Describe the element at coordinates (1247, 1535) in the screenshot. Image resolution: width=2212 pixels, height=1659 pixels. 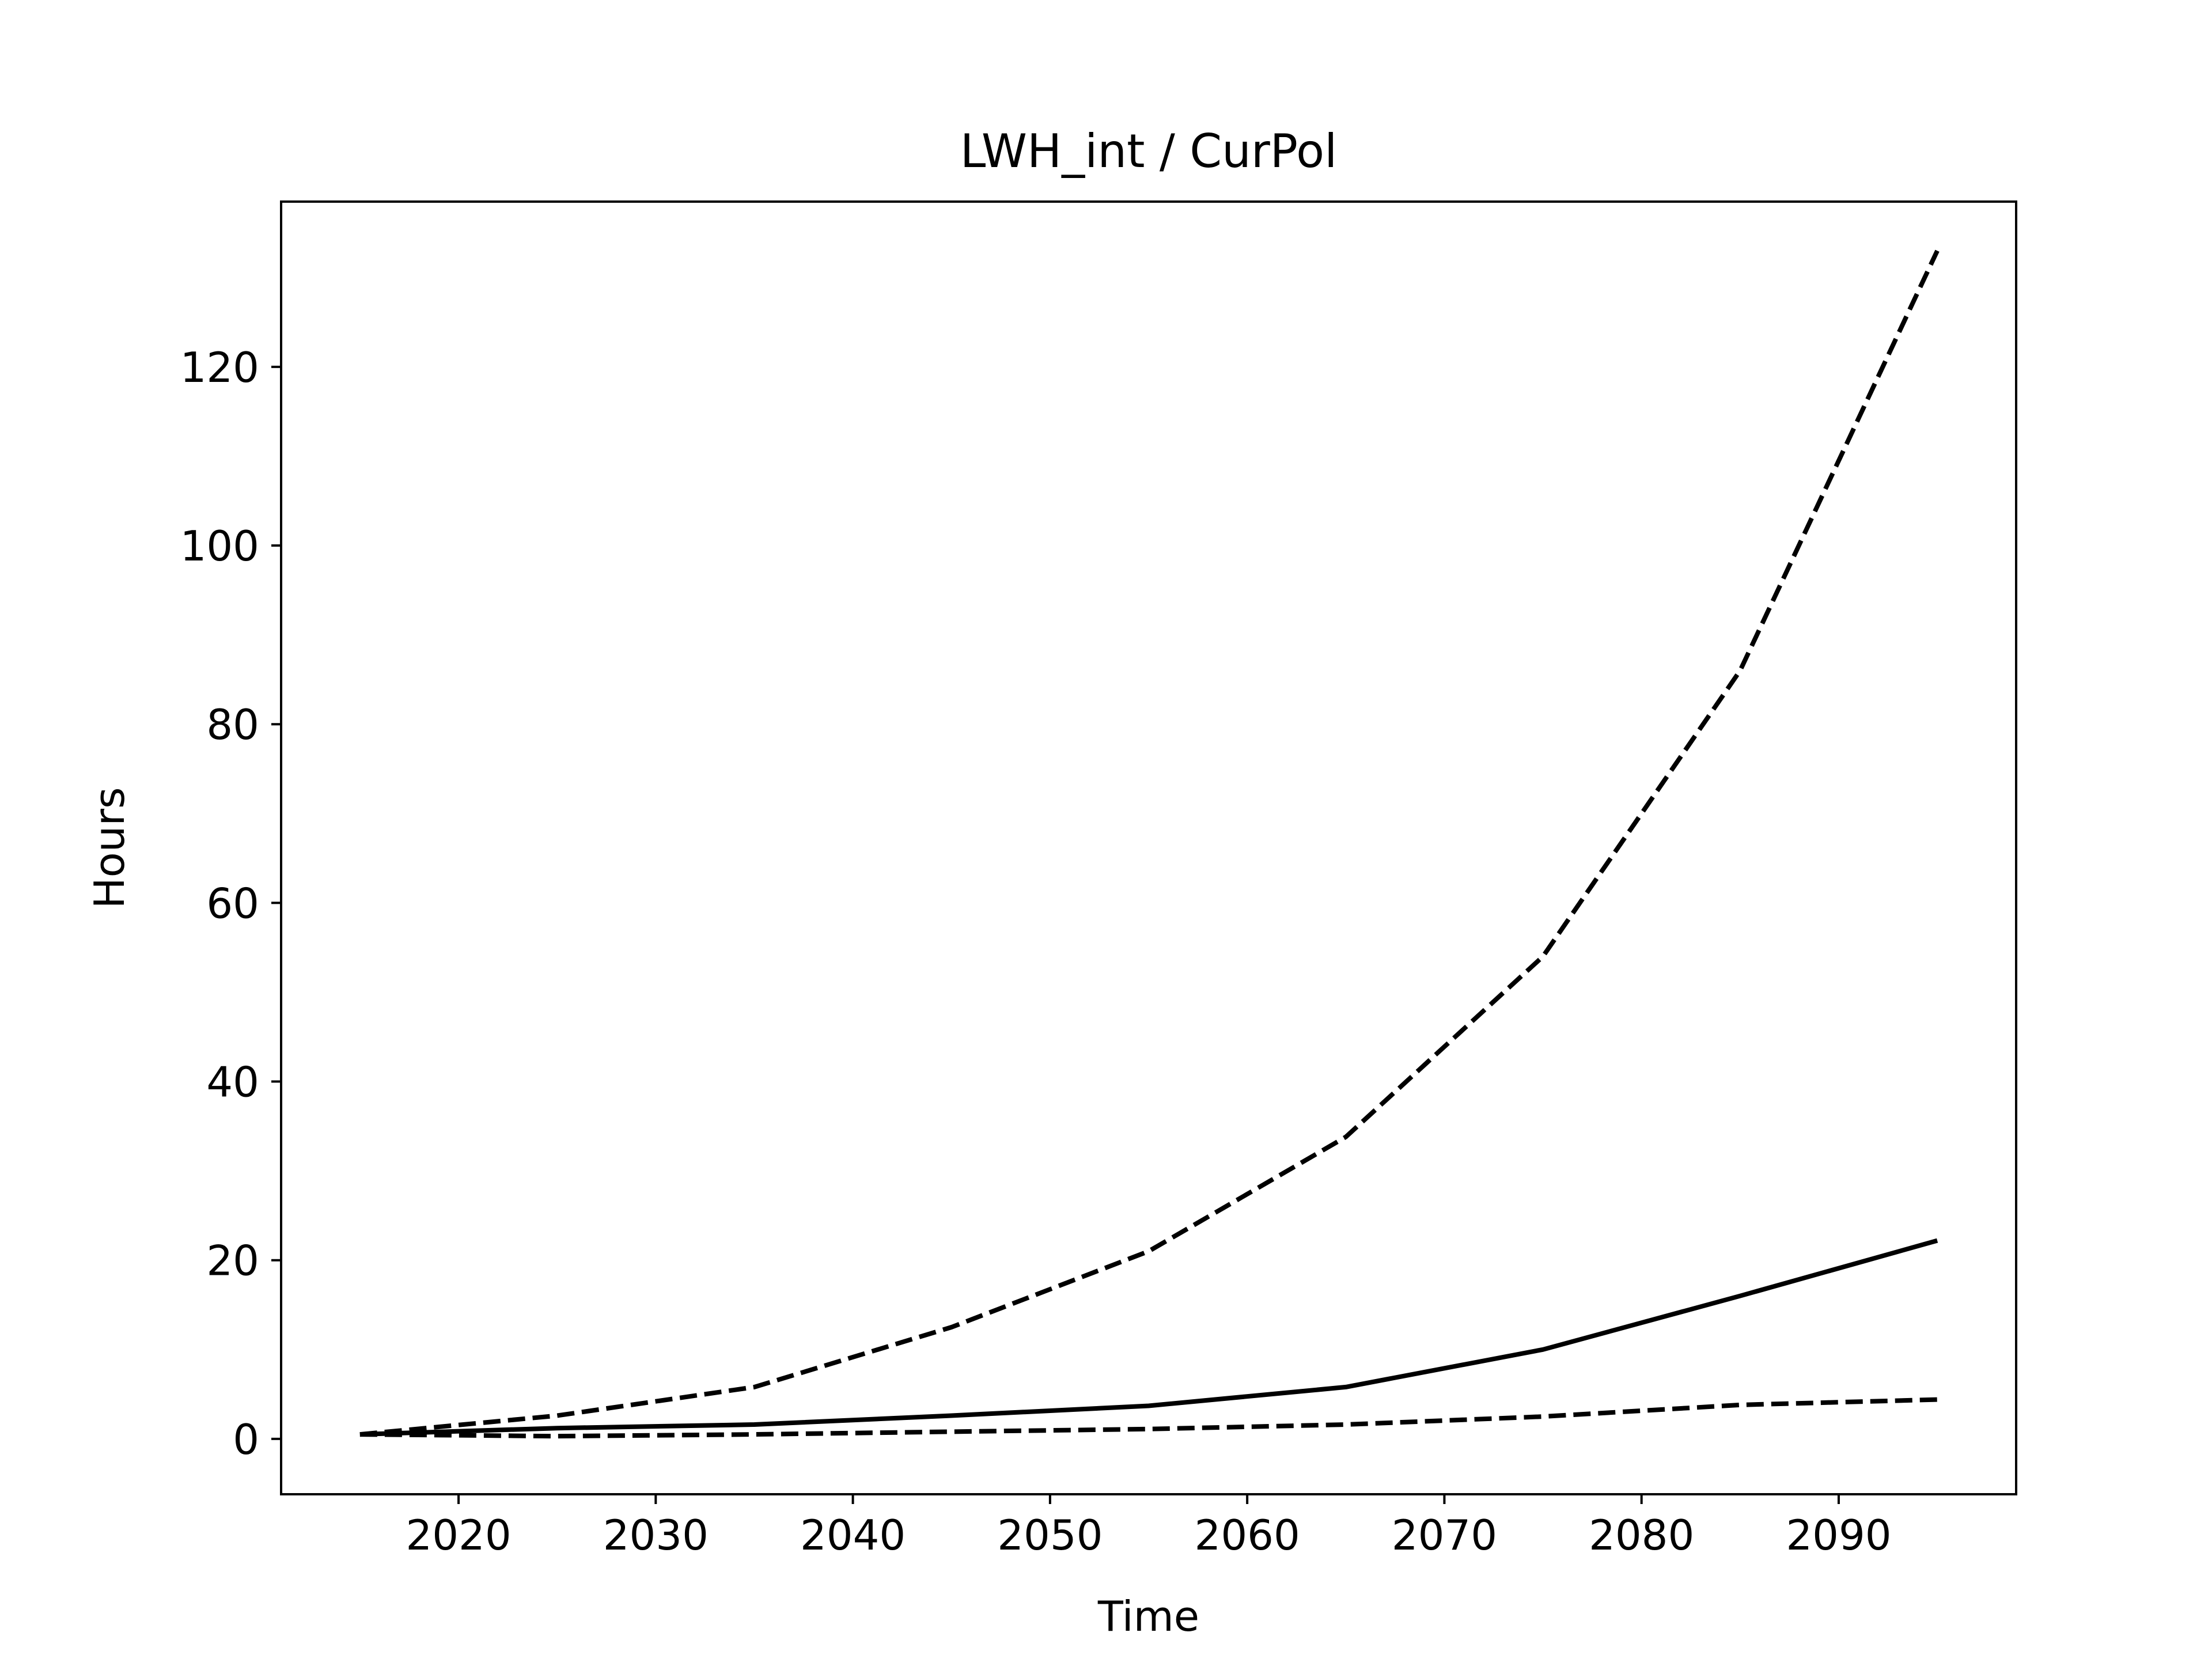
I see `x-tick-label: 2060` at that location.